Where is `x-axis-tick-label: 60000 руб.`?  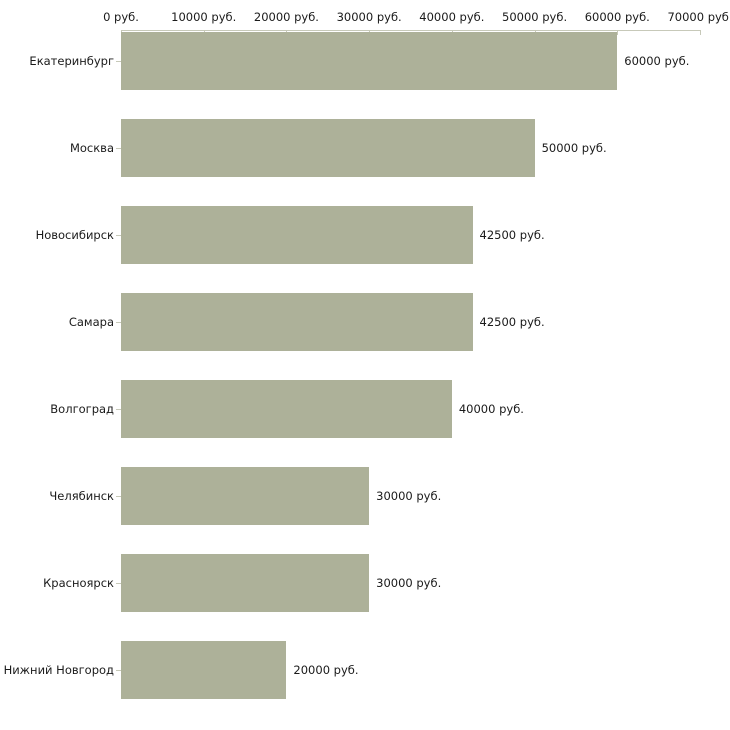
x-axis-tick-label: 60000 руб. is located at coordinates (617, 17).